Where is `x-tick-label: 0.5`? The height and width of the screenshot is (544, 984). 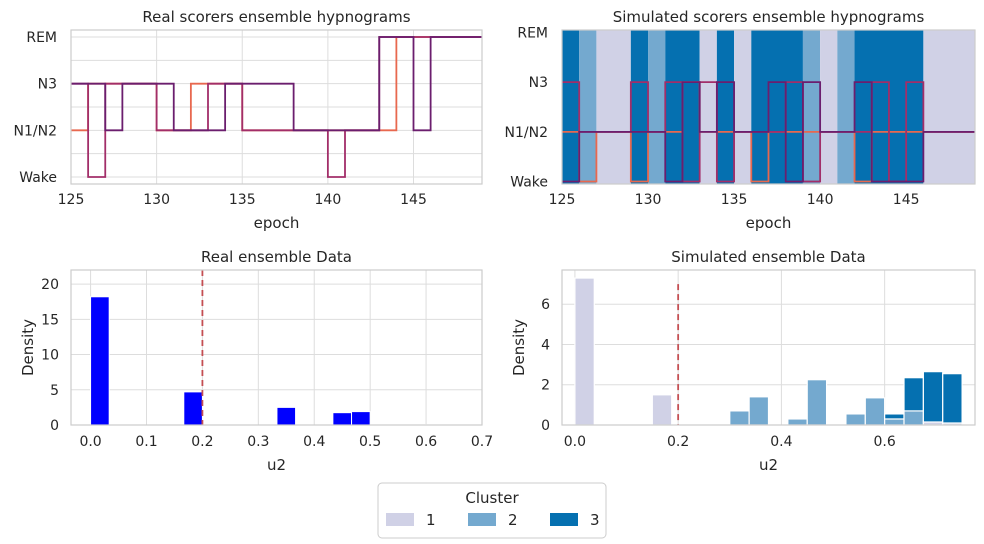
x-tick-label: 0.5 is located at coordinates (370, 442).